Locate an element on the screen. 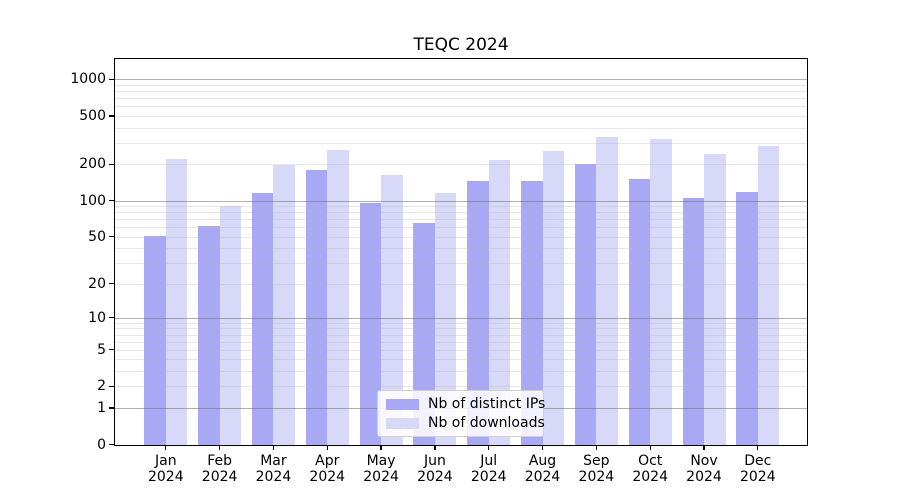 The width and height of the screenshot is (900, 500). y-axis-tick-label: 1 is located at coordinates (101, 407).